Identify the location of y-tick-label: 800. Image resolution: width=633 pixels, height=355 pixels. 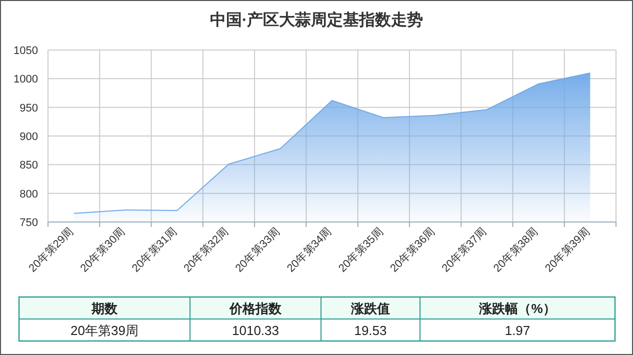
(29, 194).